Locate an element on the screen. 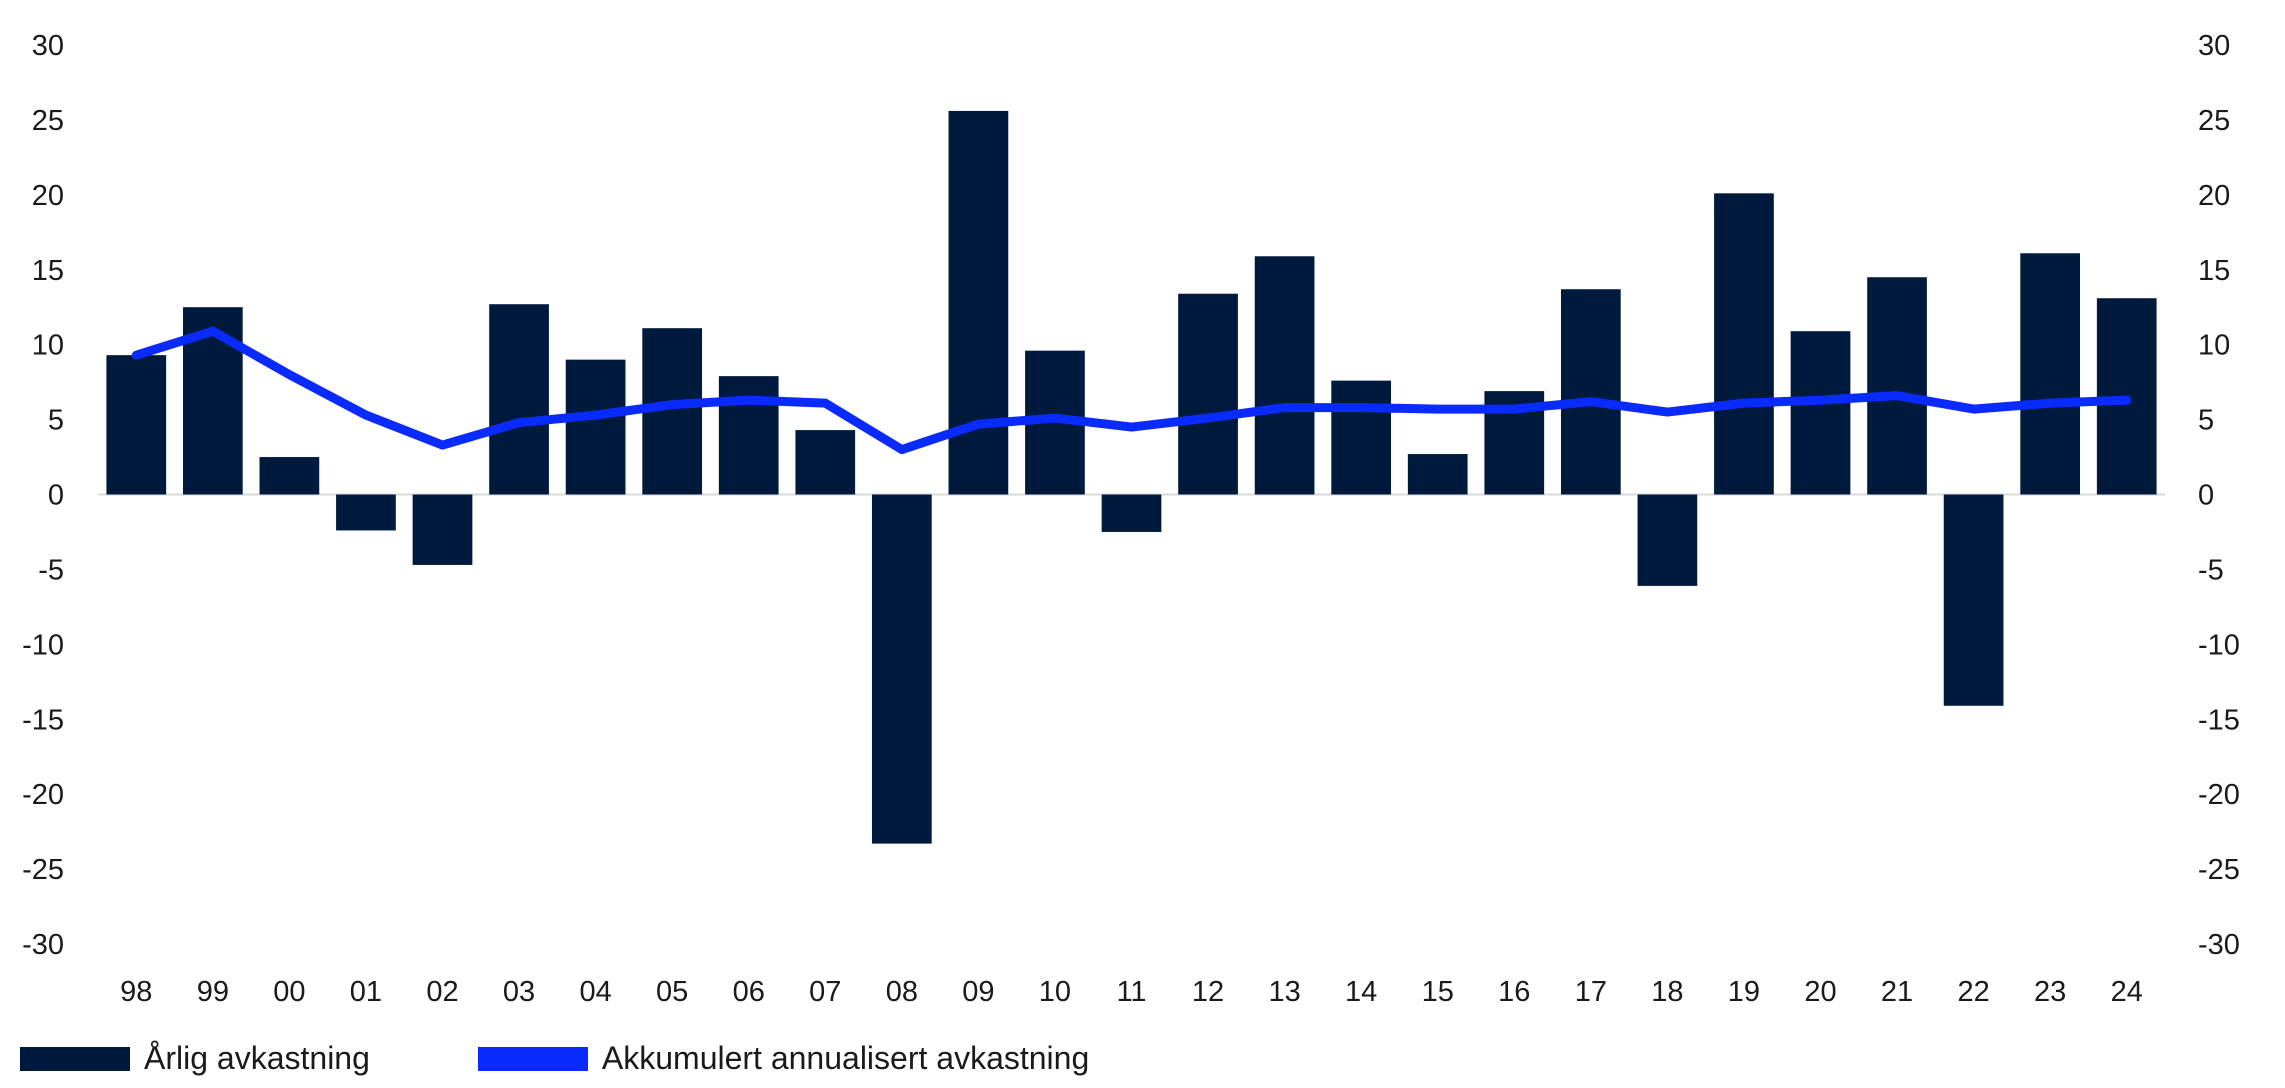 This screenshot has height=1088, width=2285. y-tick-left: -15 is located at coordinates (43, 720).